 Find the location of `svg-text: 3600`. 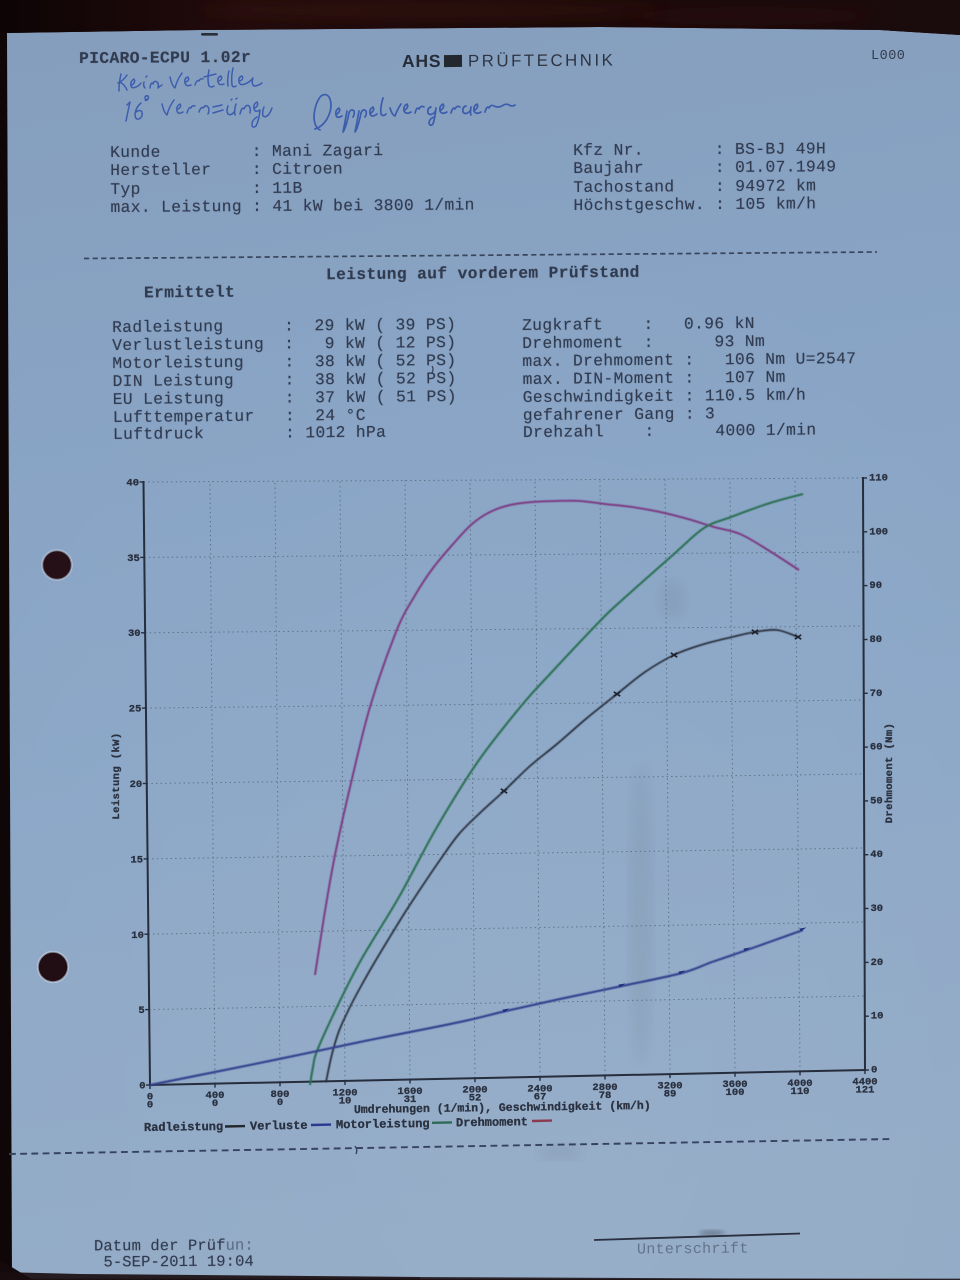

svg-text: 3600 is located at coordinates (734, 1085).